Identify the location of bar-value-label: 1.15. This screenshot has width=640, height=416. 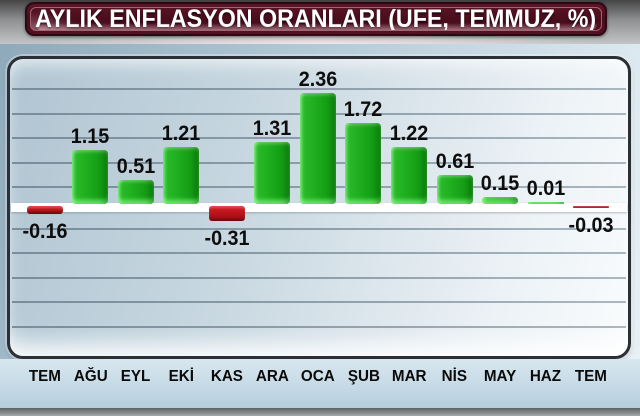
(90, 136).